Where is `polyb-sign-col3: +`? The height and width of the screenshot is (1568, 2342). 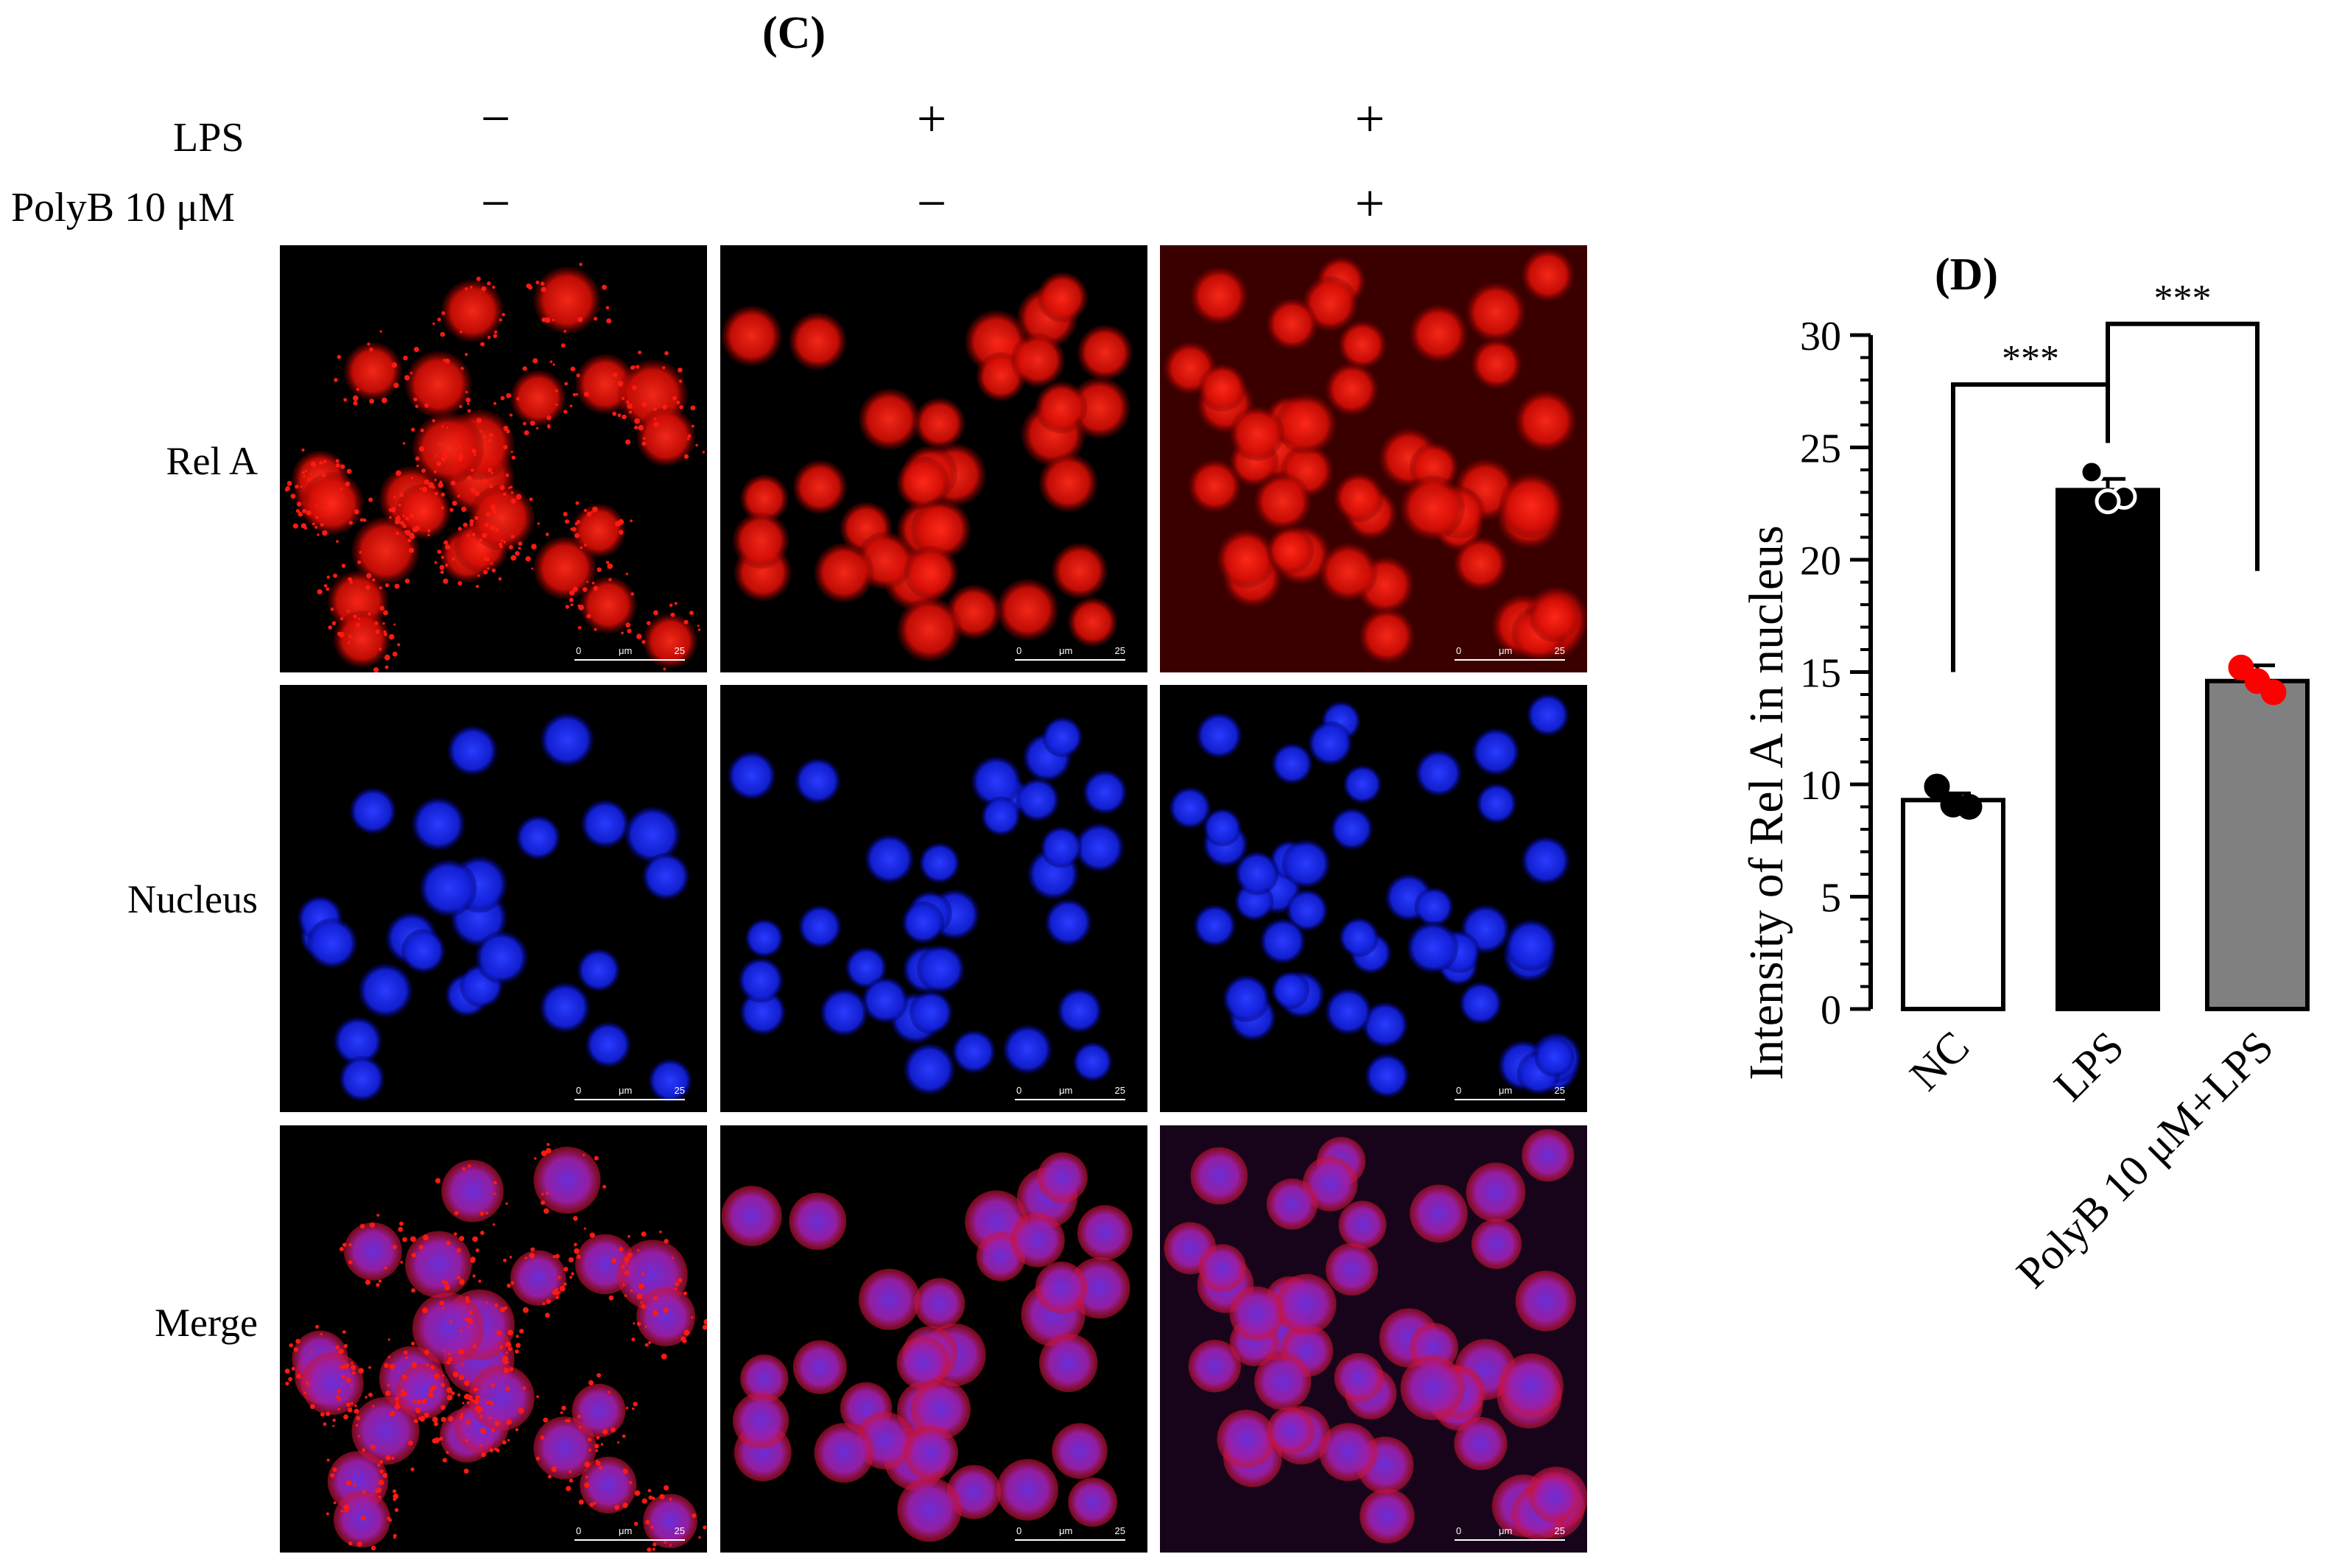
polyb-sign-col3: + is located at coordinates (1369, 203).